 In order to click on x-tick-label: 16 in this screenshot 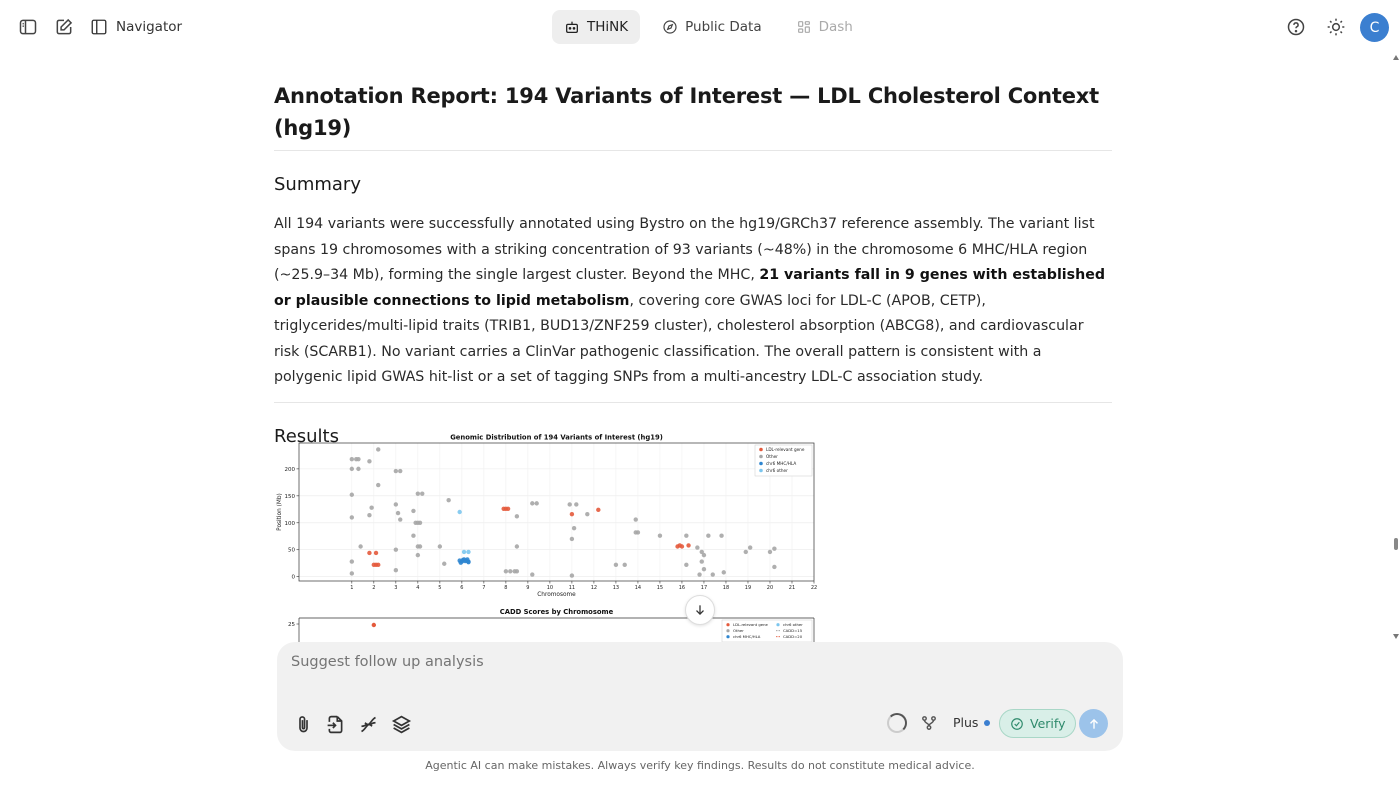, I will do `click(682, 588)`.